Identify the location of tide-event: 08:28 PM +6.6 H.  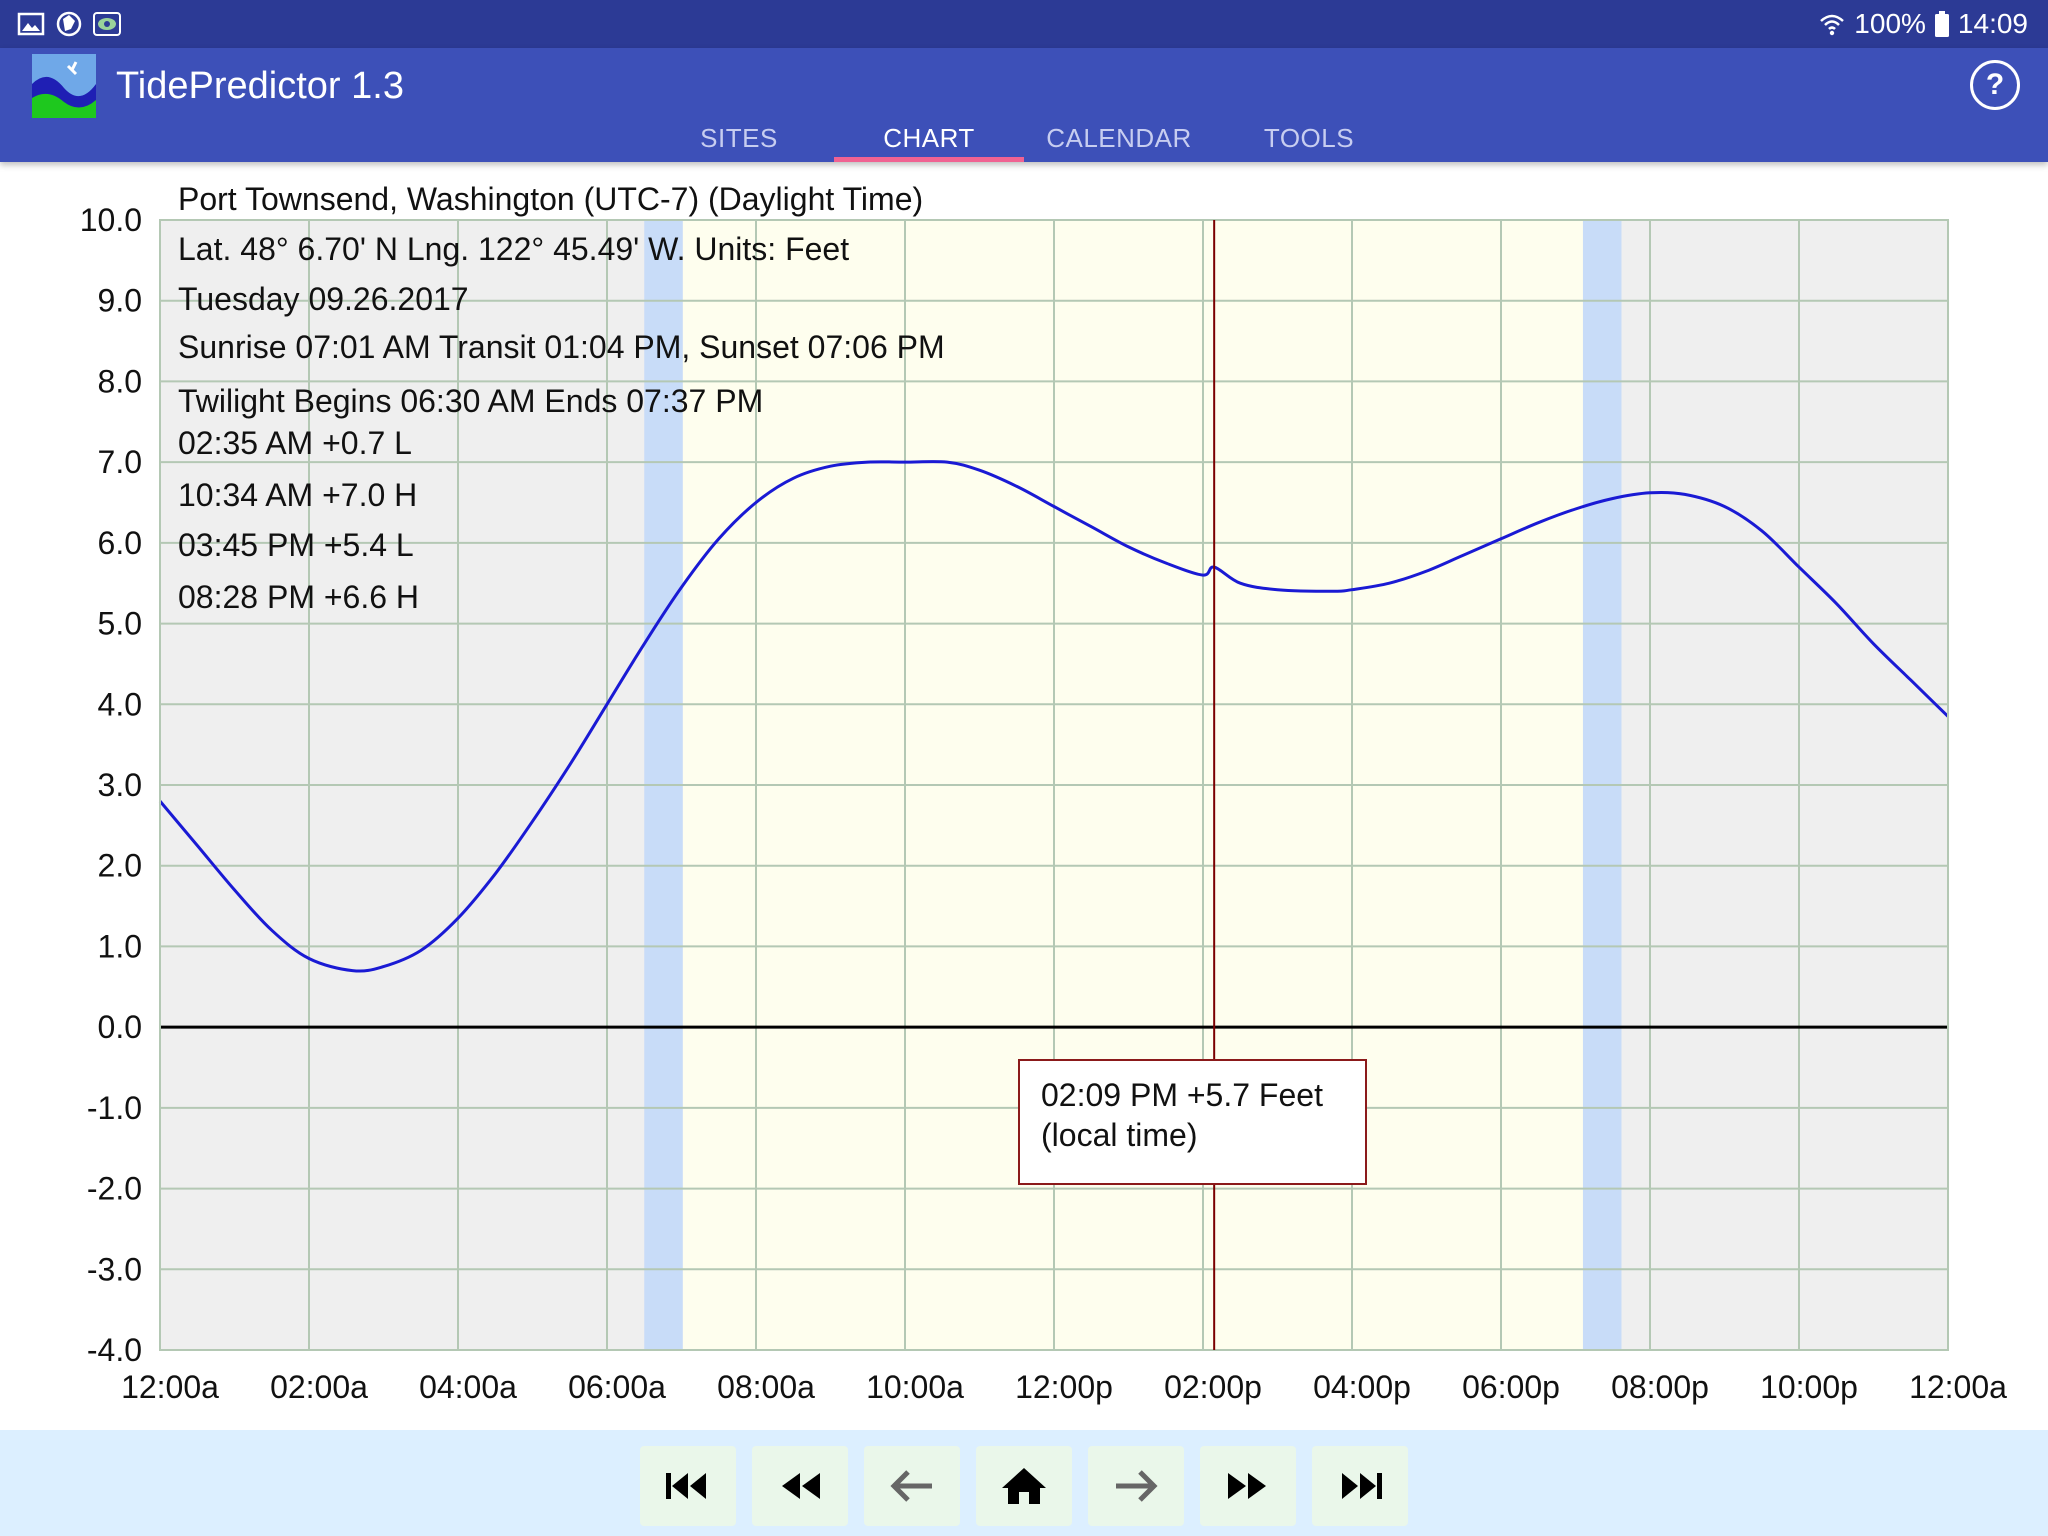
(298, 597).